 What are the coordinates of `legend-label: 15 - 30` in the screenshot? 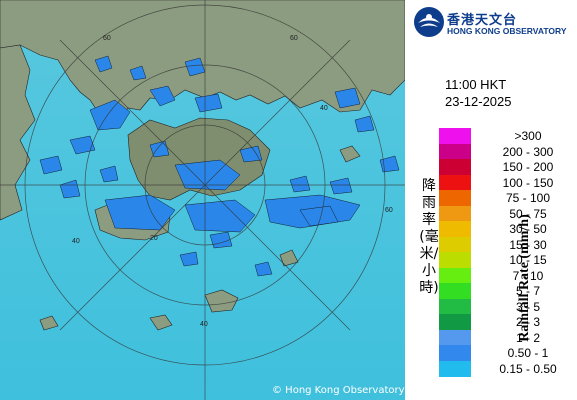 It's located at (528, 244).